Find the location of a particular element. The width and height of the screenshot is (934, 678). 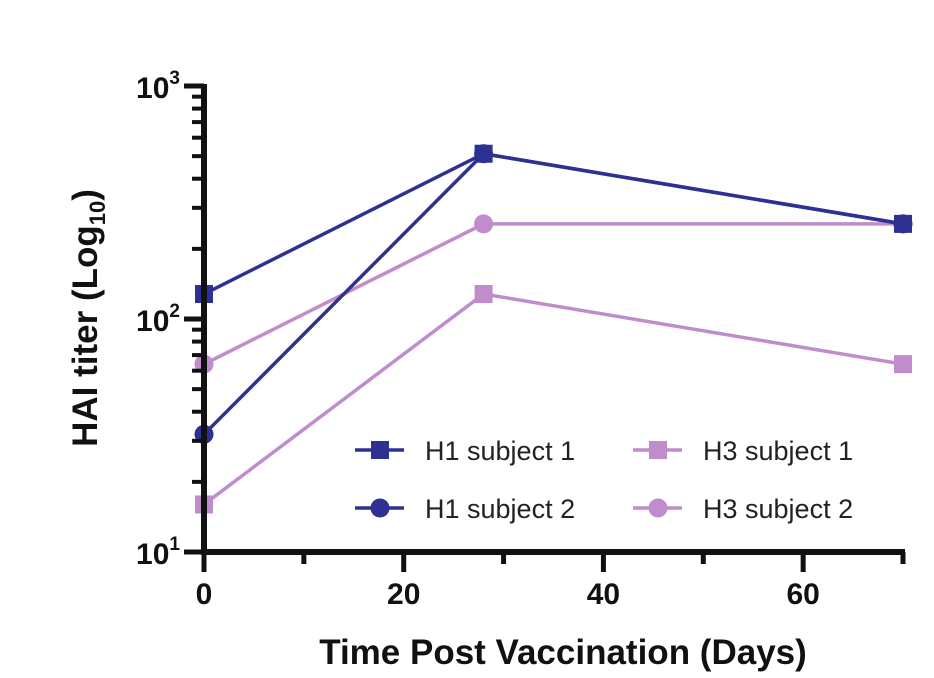

legend-entry: H1 subject 2 is located at coordinates (465, 509).